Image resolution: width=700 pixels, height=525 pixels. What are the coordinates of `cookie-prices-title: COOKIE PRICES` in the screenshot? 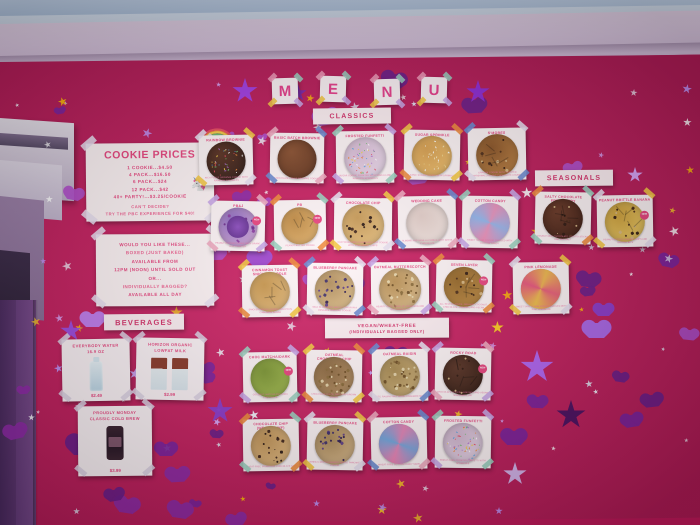 It's located at (150, 155).